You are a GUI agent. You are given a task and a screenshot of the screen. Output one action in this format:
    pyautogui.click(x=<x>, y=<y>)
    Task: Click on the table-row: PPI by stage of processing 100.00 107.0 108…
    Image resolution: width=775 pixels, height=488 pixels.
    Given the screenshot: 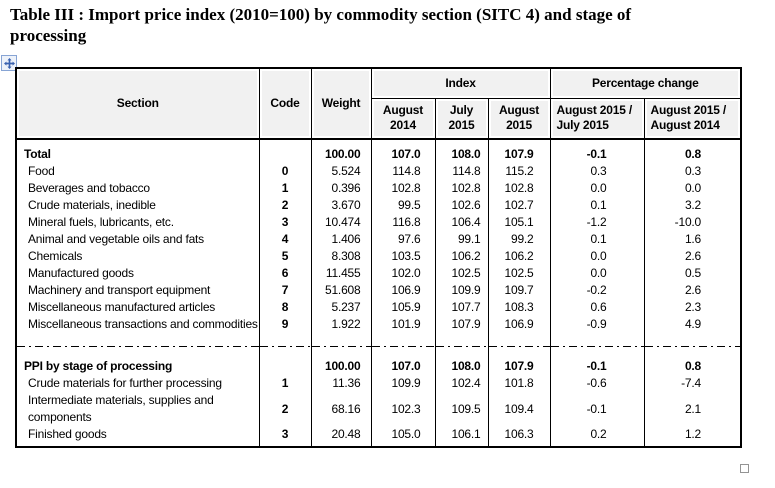 What is the action you would take?
    pyautogui.click(x=378, y=366)
    